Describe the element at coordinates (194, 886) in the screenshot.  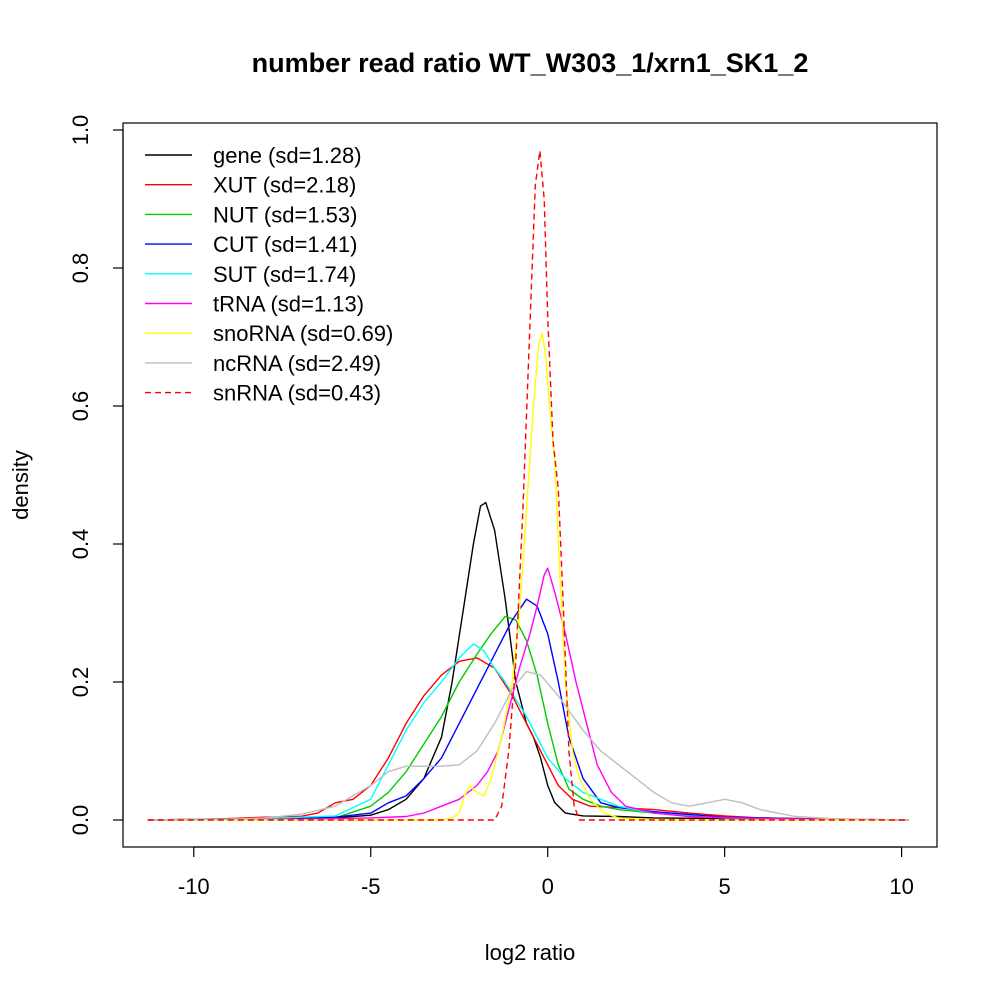
I see `x-tick-label: -10` at that location.